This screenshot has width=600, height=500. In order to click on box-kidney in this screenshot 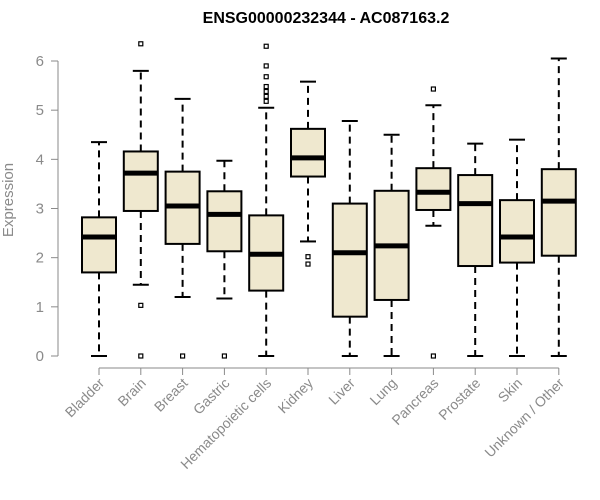, I will do `click(308, 173)`.